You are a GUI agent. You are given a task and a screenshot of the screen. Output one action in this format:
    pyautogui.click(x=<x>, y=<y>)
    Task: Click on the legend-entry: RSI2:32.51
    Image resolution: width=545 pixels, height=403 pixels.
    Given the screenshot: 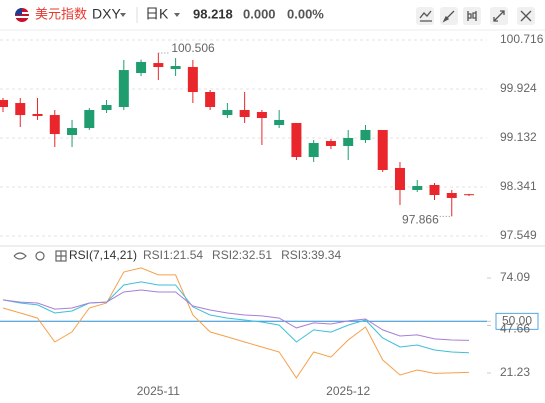 What is the action you would take?
    pyautogui.click(x=242, y=255)
    